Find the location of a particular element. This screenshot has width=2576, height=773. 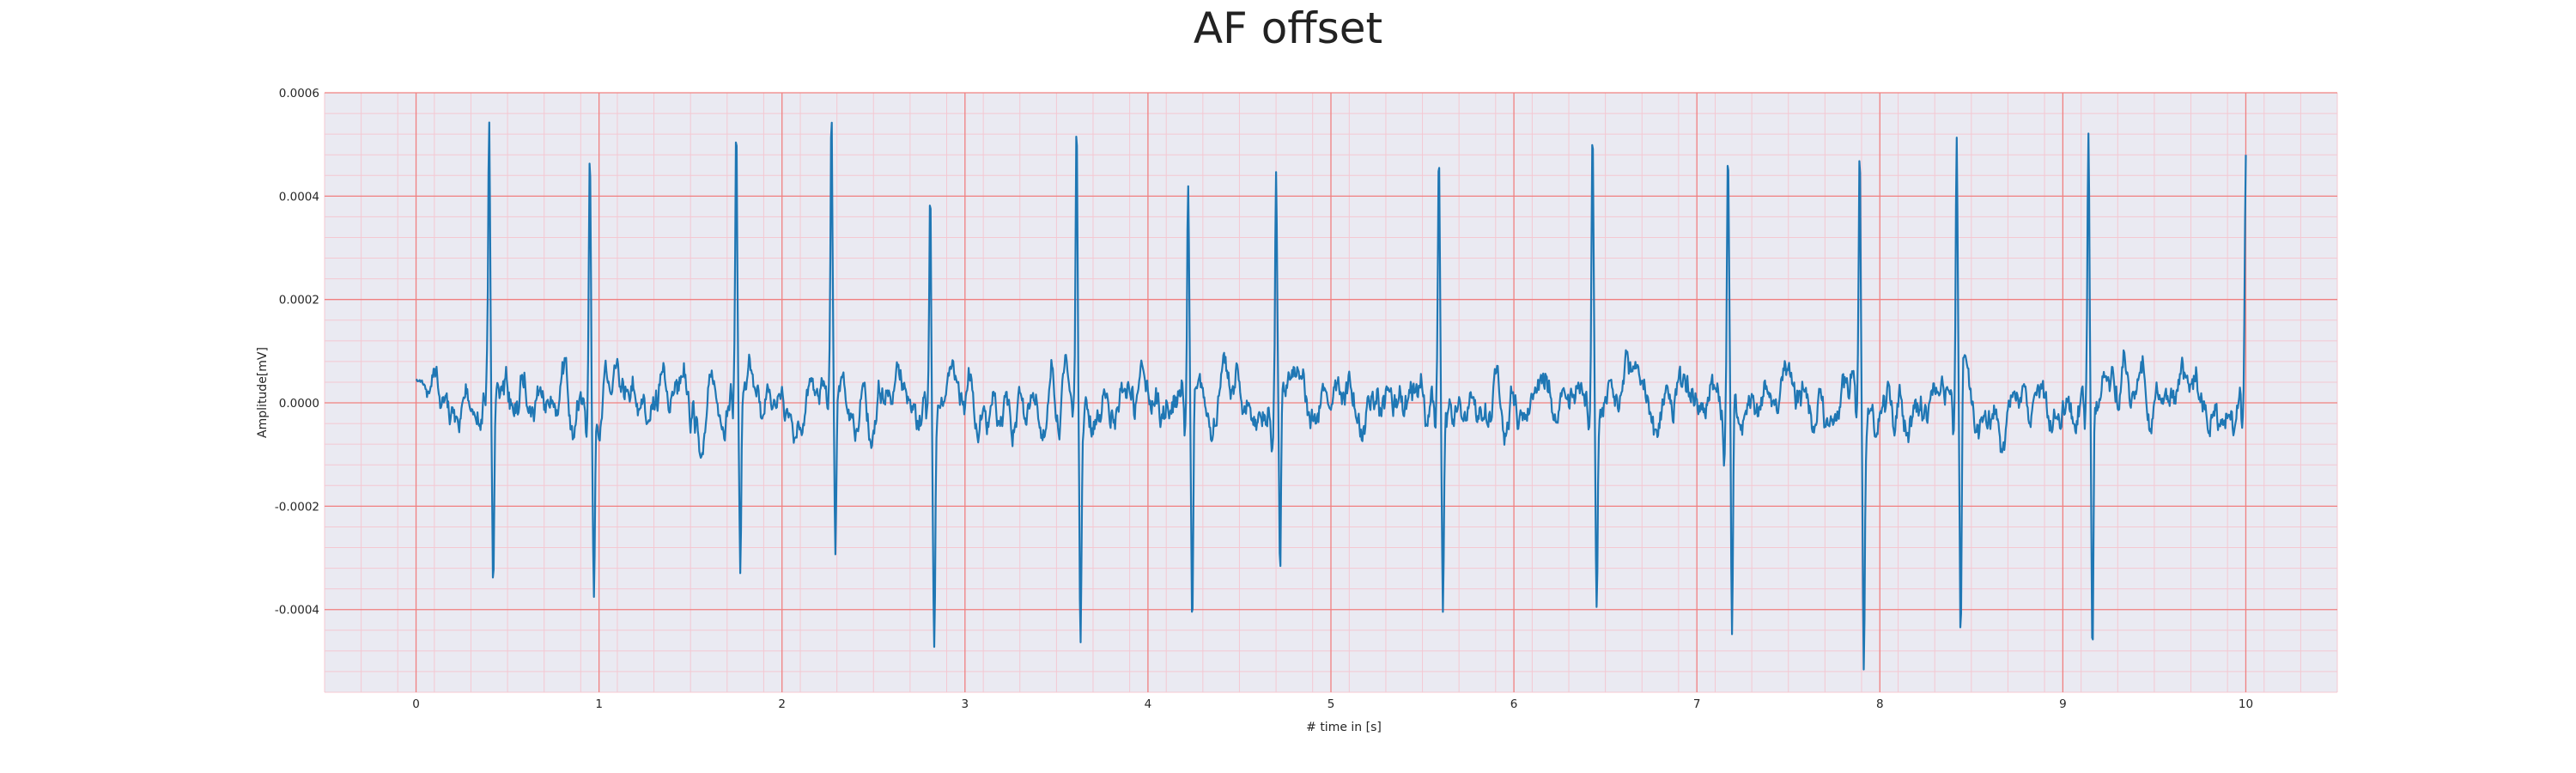

y-tick-label: 0.0002 is located at coordinates (299, 300).